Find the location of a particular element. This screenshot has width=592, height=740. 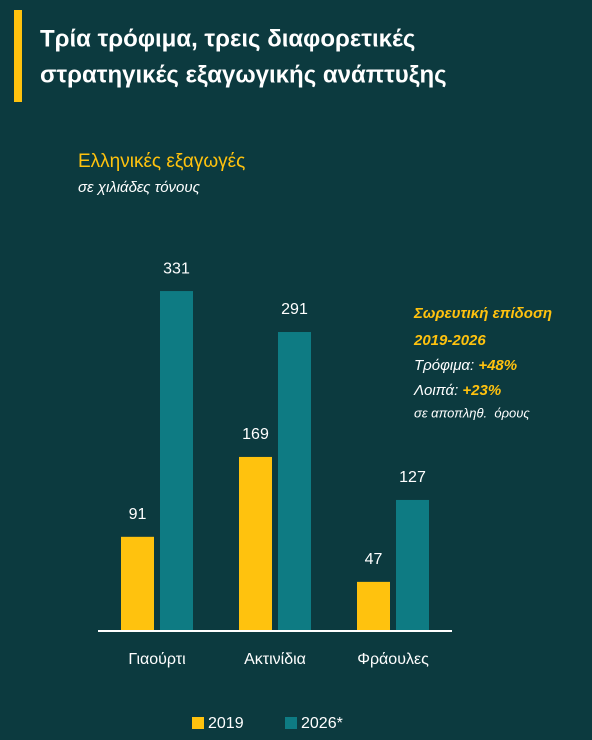

x-tick-label: Ακτινίδια is located at coordinates (275, 659).